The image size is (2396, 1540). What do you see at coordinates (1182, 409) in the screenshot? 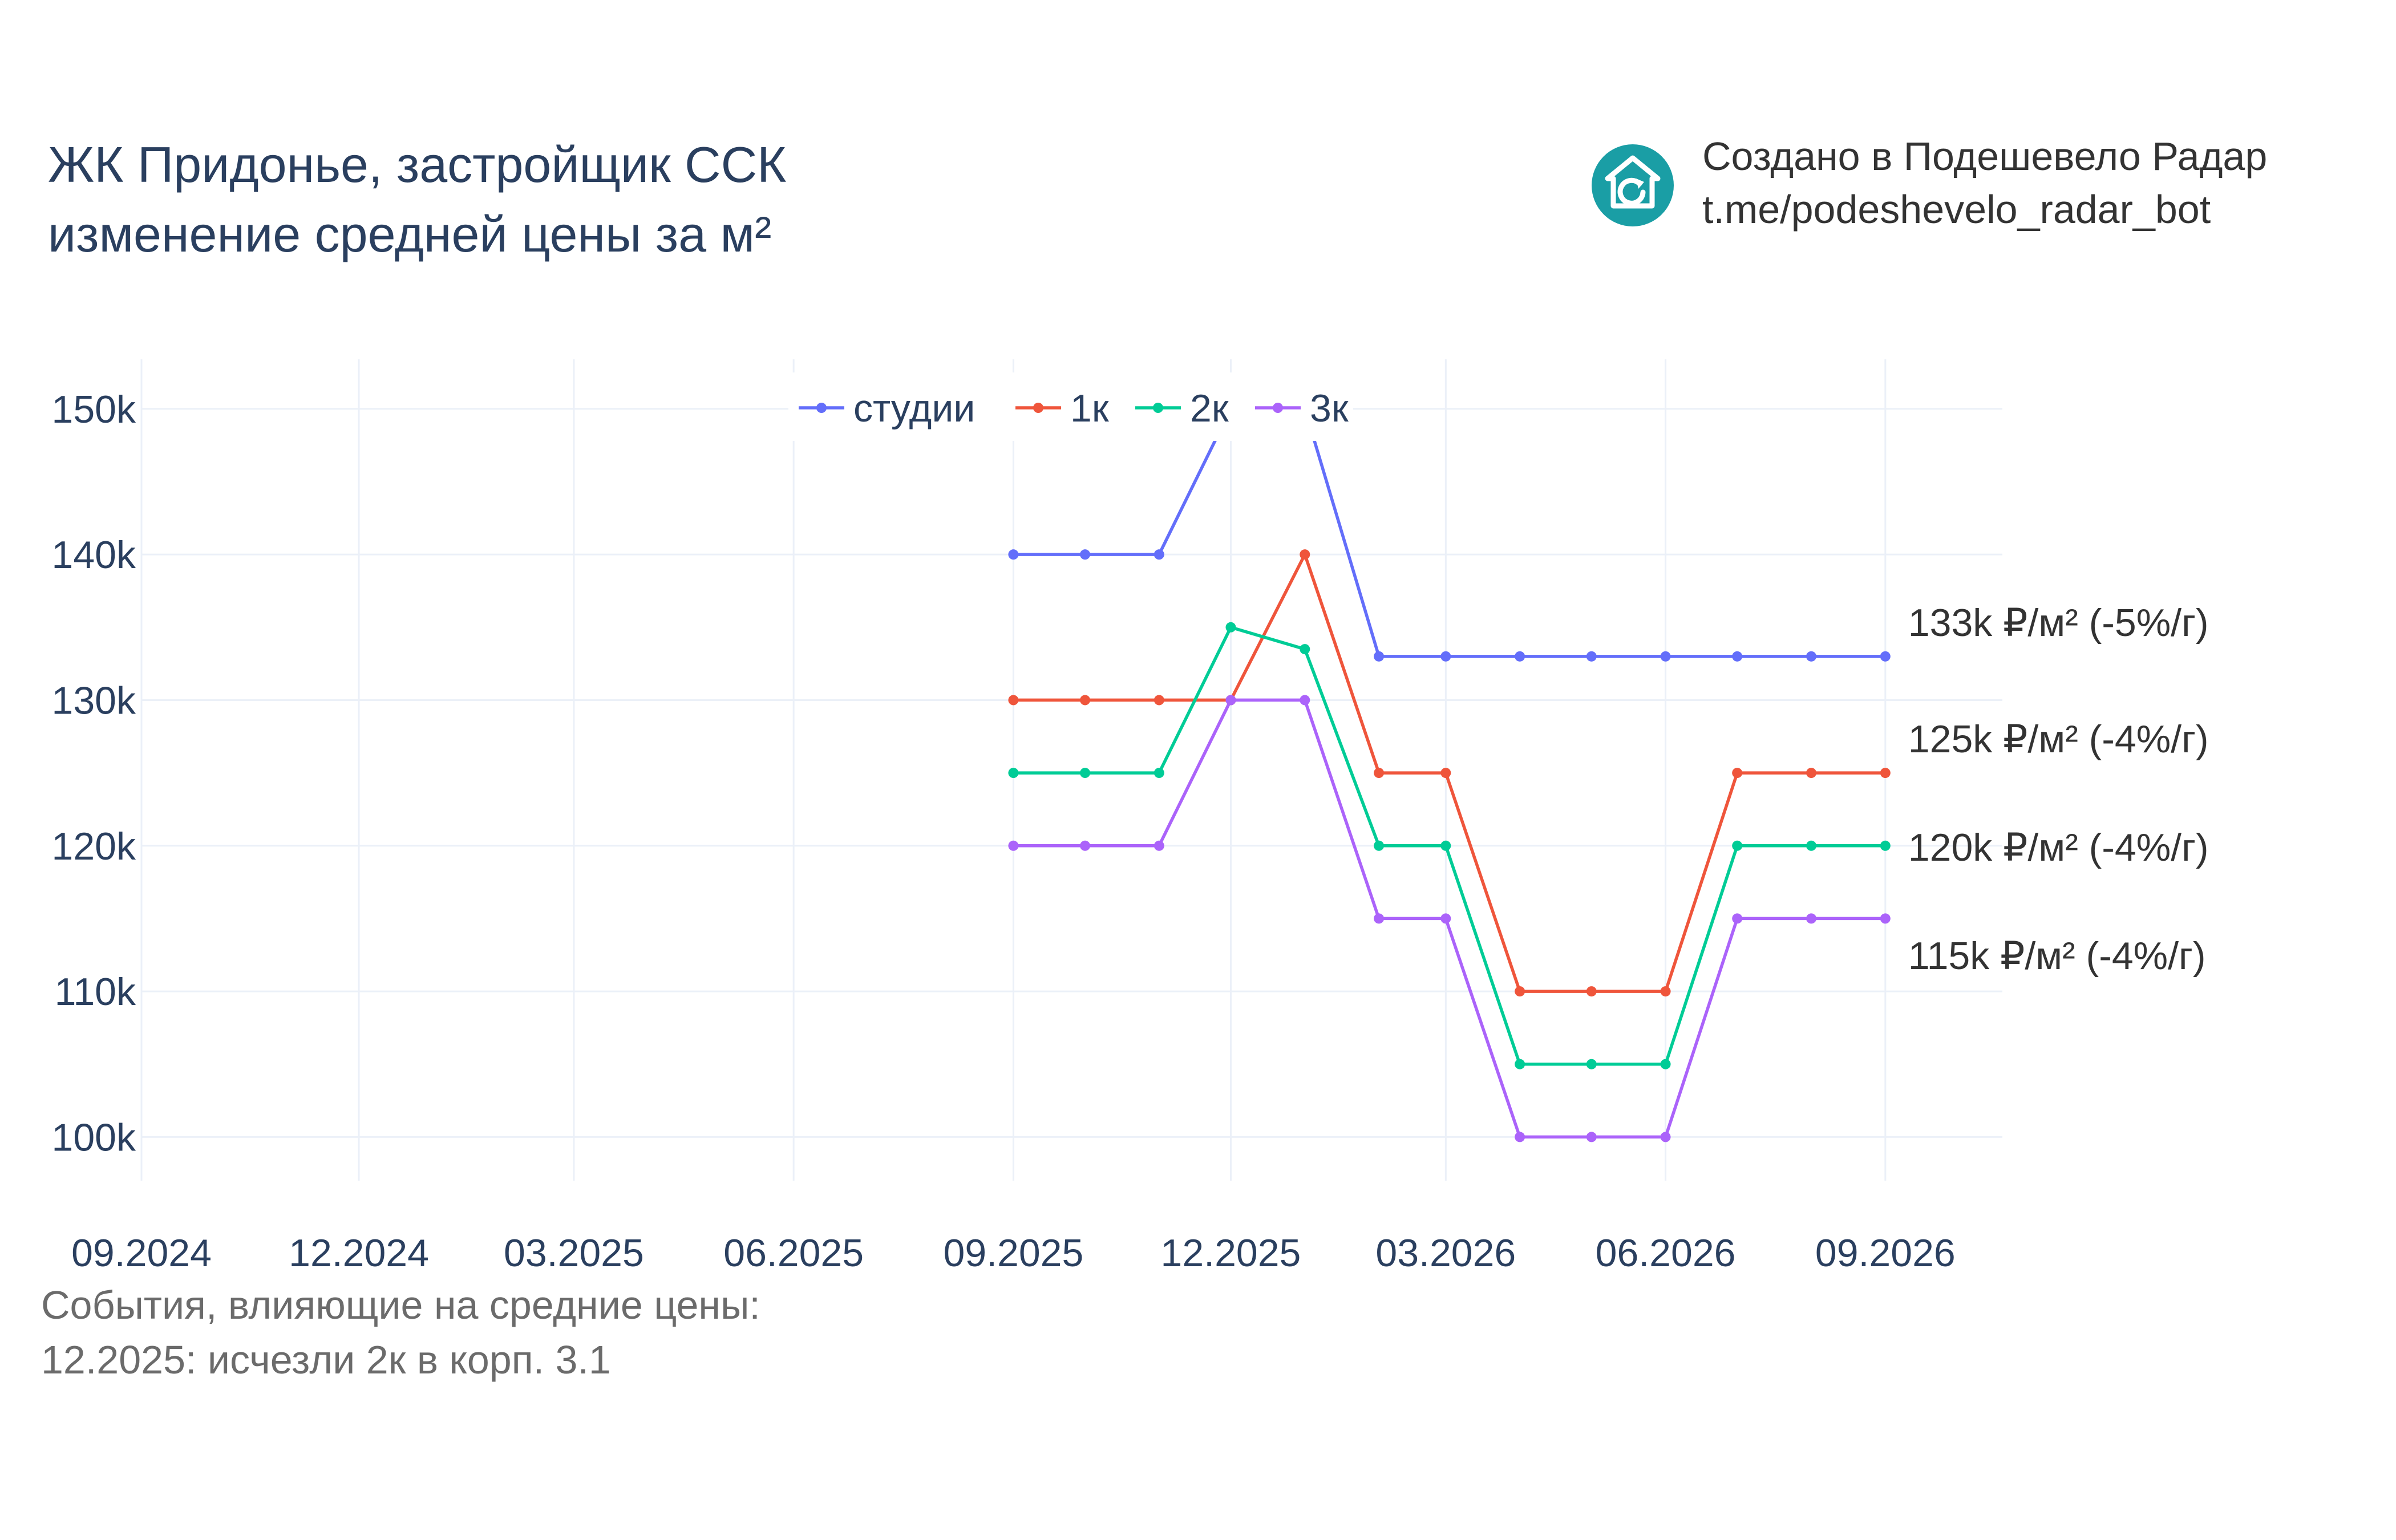
I see `legend-item: 2к` at bounding box center [1182, 409].